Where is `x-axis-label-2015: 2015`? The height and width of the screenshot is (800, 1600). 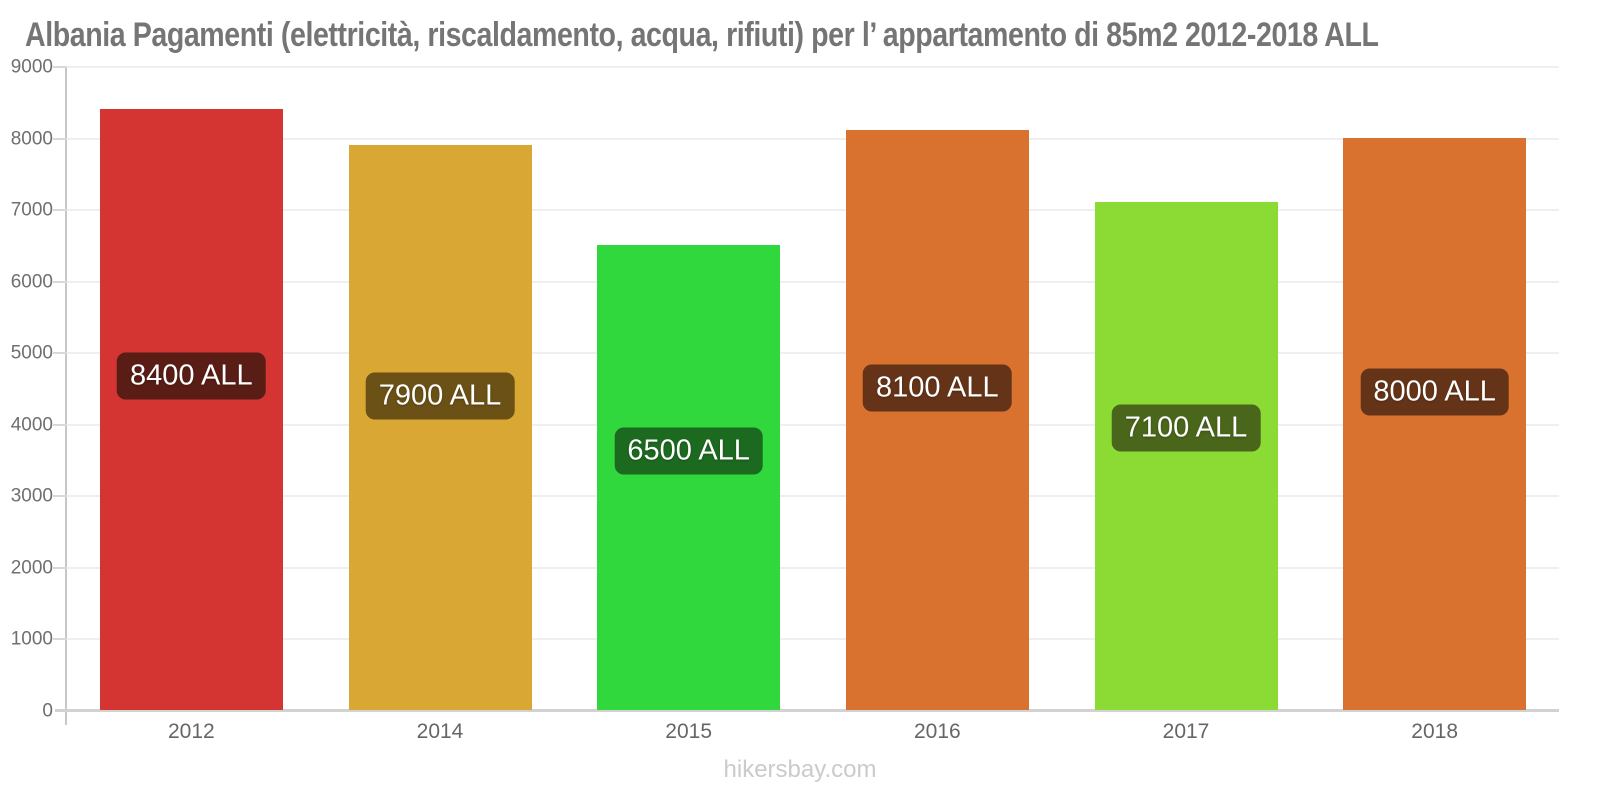
x-axis-label-2015: 2015 is located at coordinates (689, 731).